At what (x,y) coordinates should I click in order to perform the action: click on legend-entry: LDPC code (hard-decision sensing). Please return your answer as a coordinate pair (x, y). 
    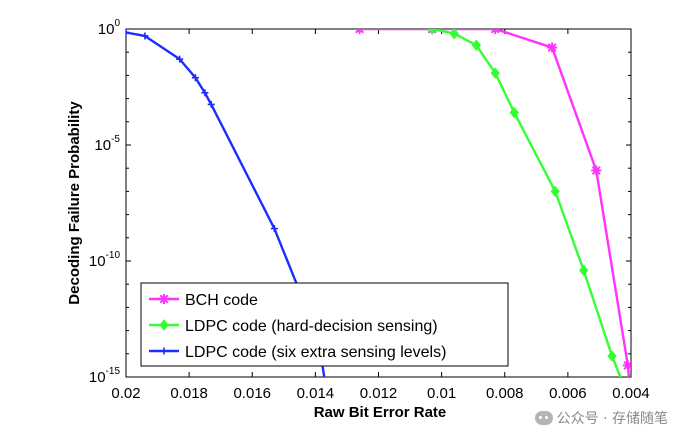
    Looking at the image, I should click on (311, 326).